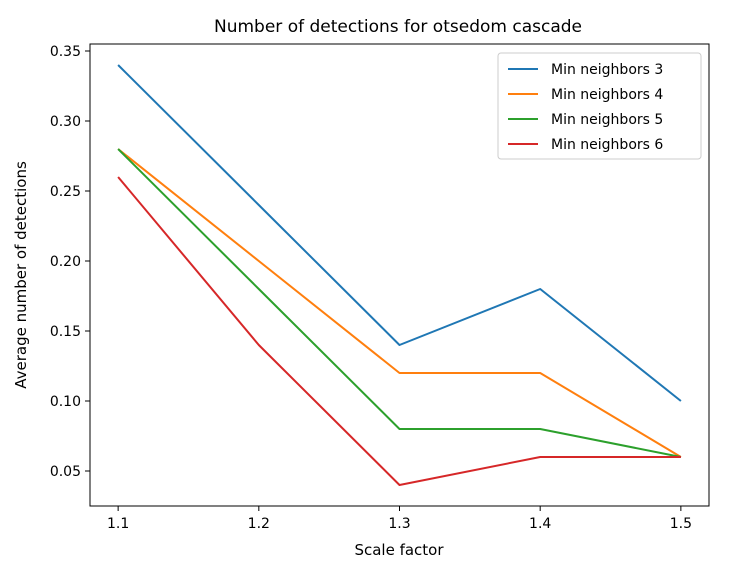 The image size is (749, 563). What do you see at coordinates (607, 145) in the screenshot?
I see `legend-label-4: Min neighbors 6` at bounding box center [607, 145].